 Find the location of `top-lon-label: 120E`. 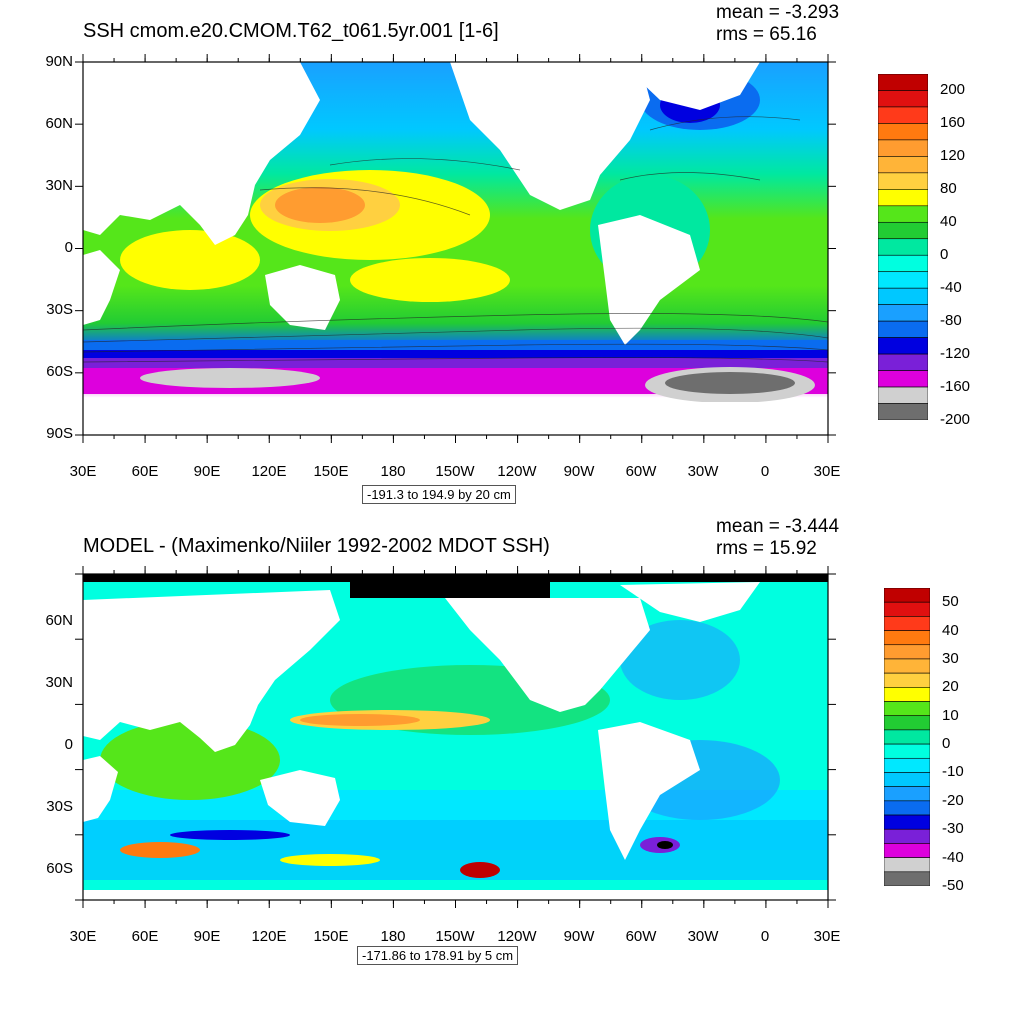

top-lon-label: 120E is located at coordinates (269, 471).